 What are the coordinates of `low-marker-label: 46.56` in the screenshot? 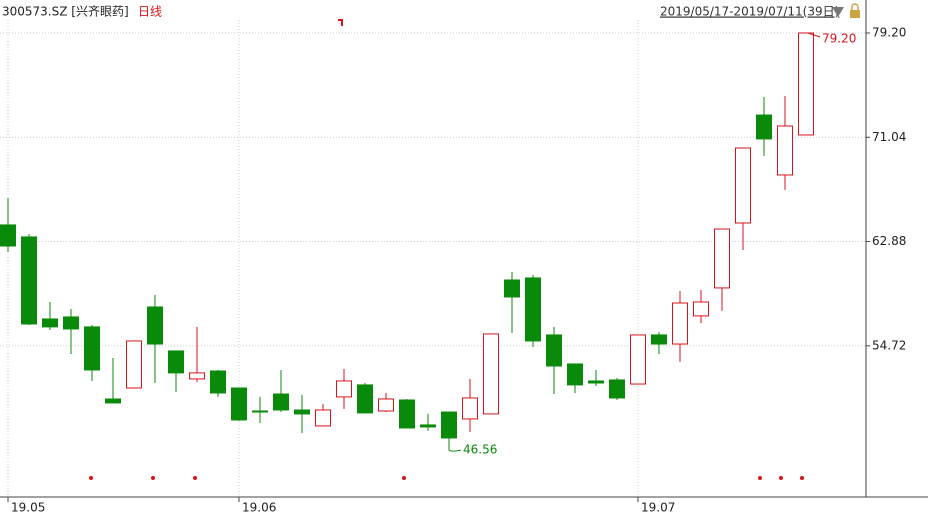 It's located at (480, 450).